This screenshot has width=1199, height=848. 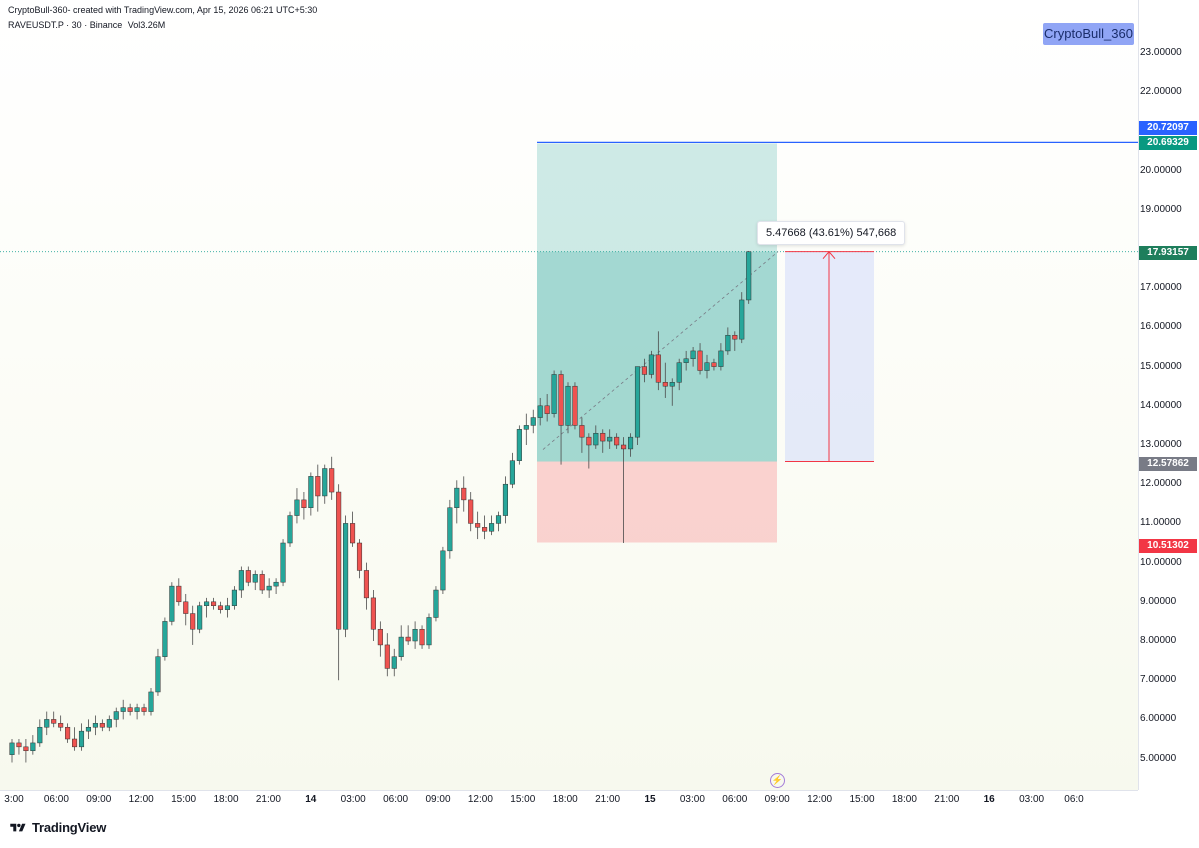 What do you see at coordinates (57, 827) in the screenshot?
I see `tradingview-logo: TradingView` at bounding box center [57, 827].